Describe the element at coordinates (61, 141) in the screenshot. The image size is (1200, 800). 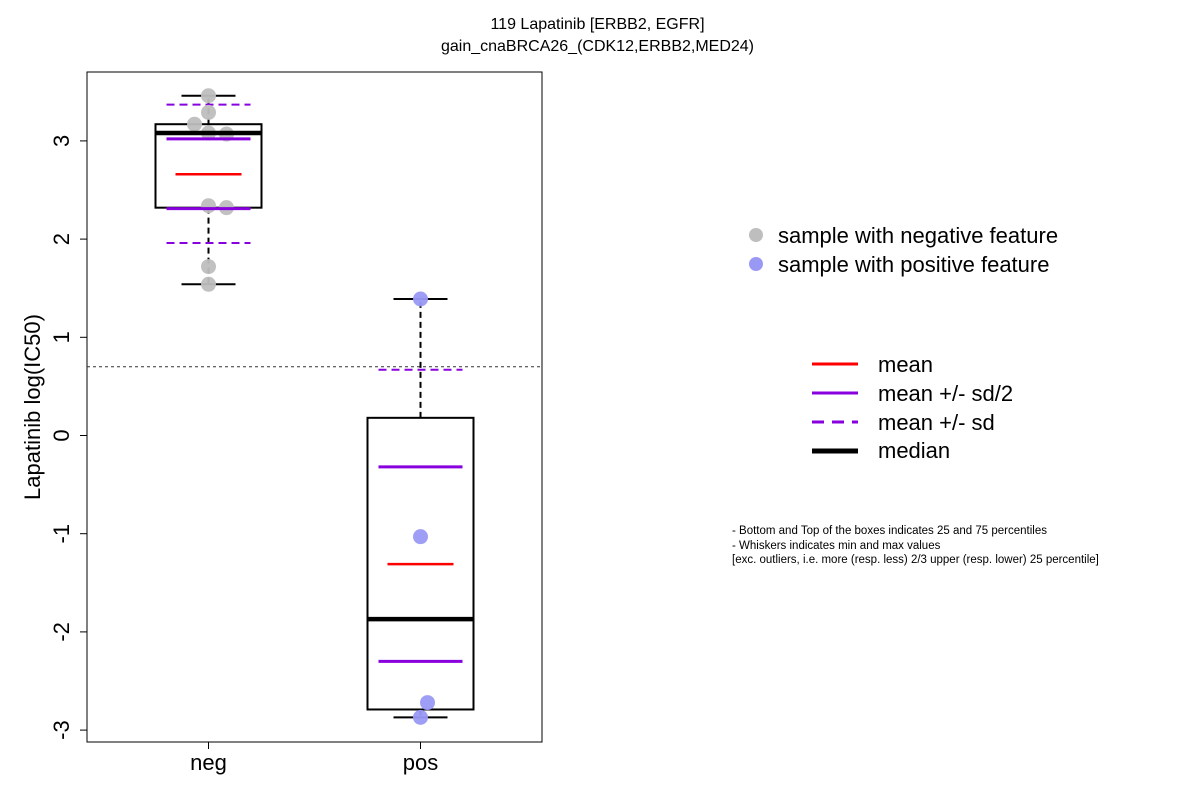
I see `y-tick-label: 3` at that location.